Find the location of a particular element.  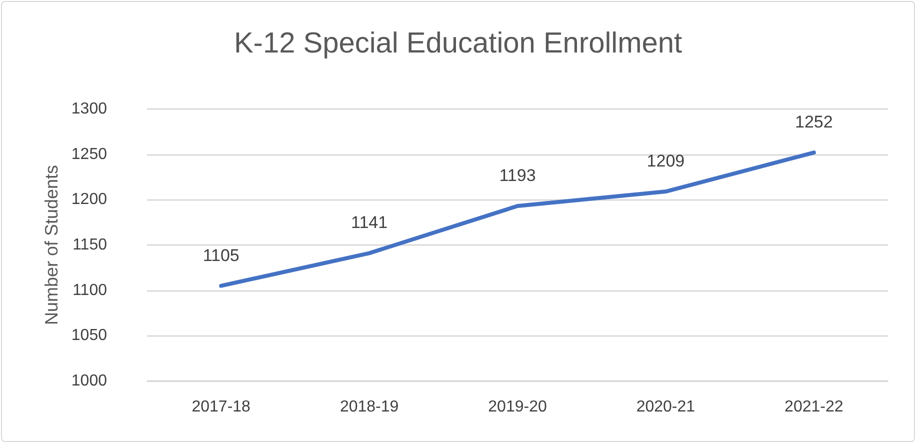

data-label: 1209 is located at coordinates (665, 161).